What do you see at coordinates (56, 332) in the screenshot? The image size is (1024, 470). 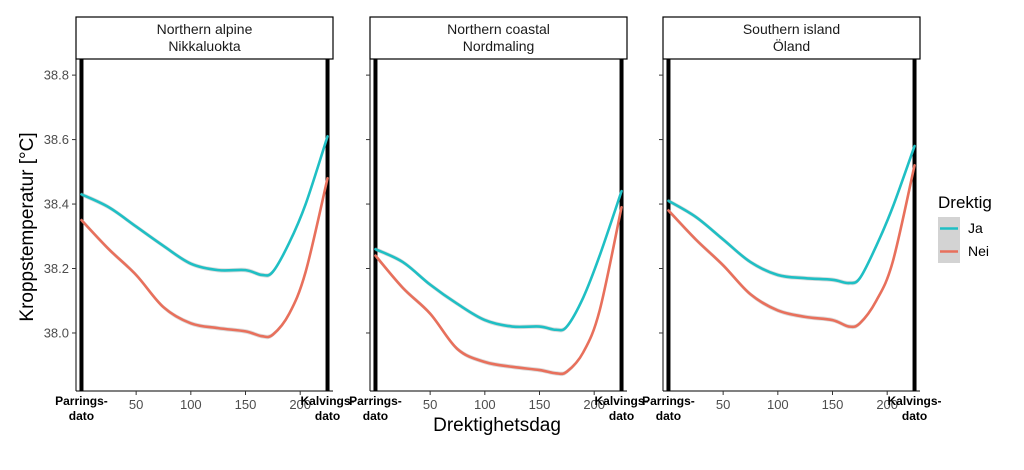 I see `y-tick-label: 38.0` at bounding box center [56, 332].